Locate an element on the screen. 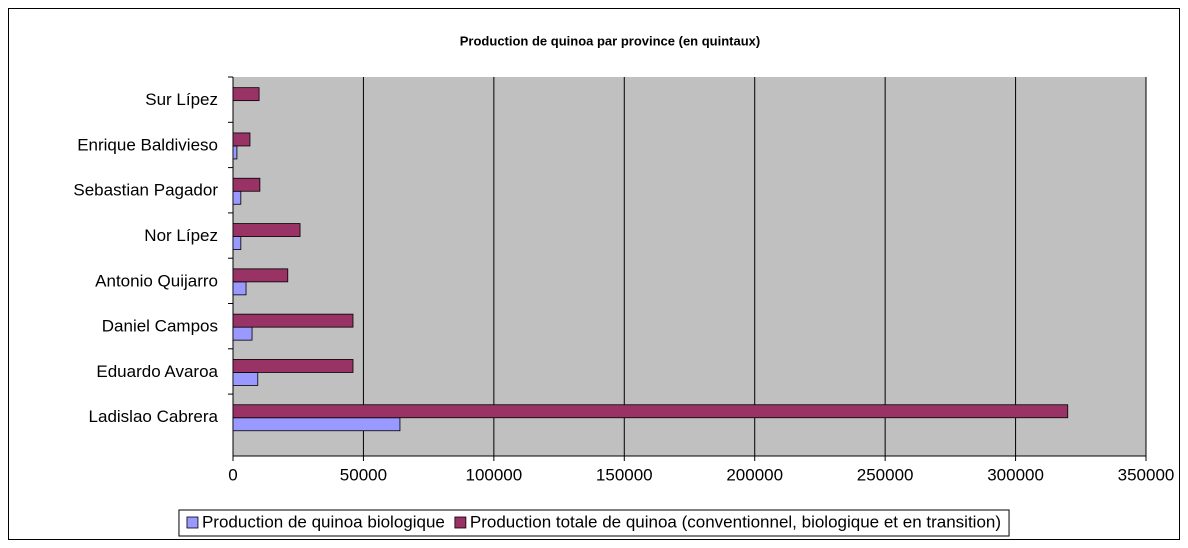 This screenshot has height=548, width=1188. legend-box is located at coordinates (594, 523).